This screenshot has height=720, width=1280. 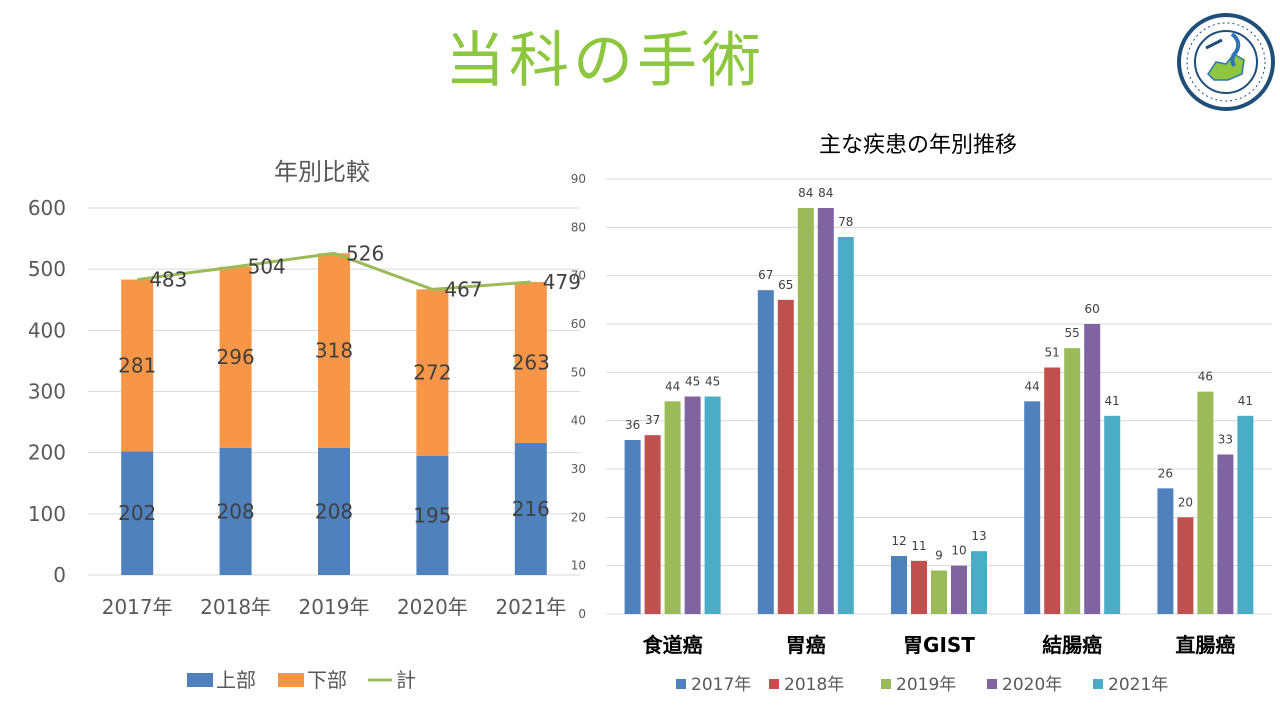 I want to click on data-label-upper: 202, so click(x=137, y=513).